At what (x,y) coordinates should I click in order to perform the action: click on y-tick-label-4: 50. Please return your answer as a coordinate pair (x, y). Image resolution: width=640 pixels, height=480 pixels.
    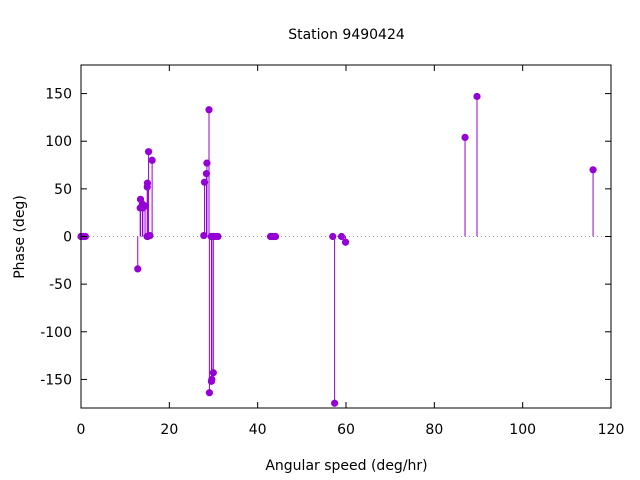
    Looking at the image, I should click on (63, 190).